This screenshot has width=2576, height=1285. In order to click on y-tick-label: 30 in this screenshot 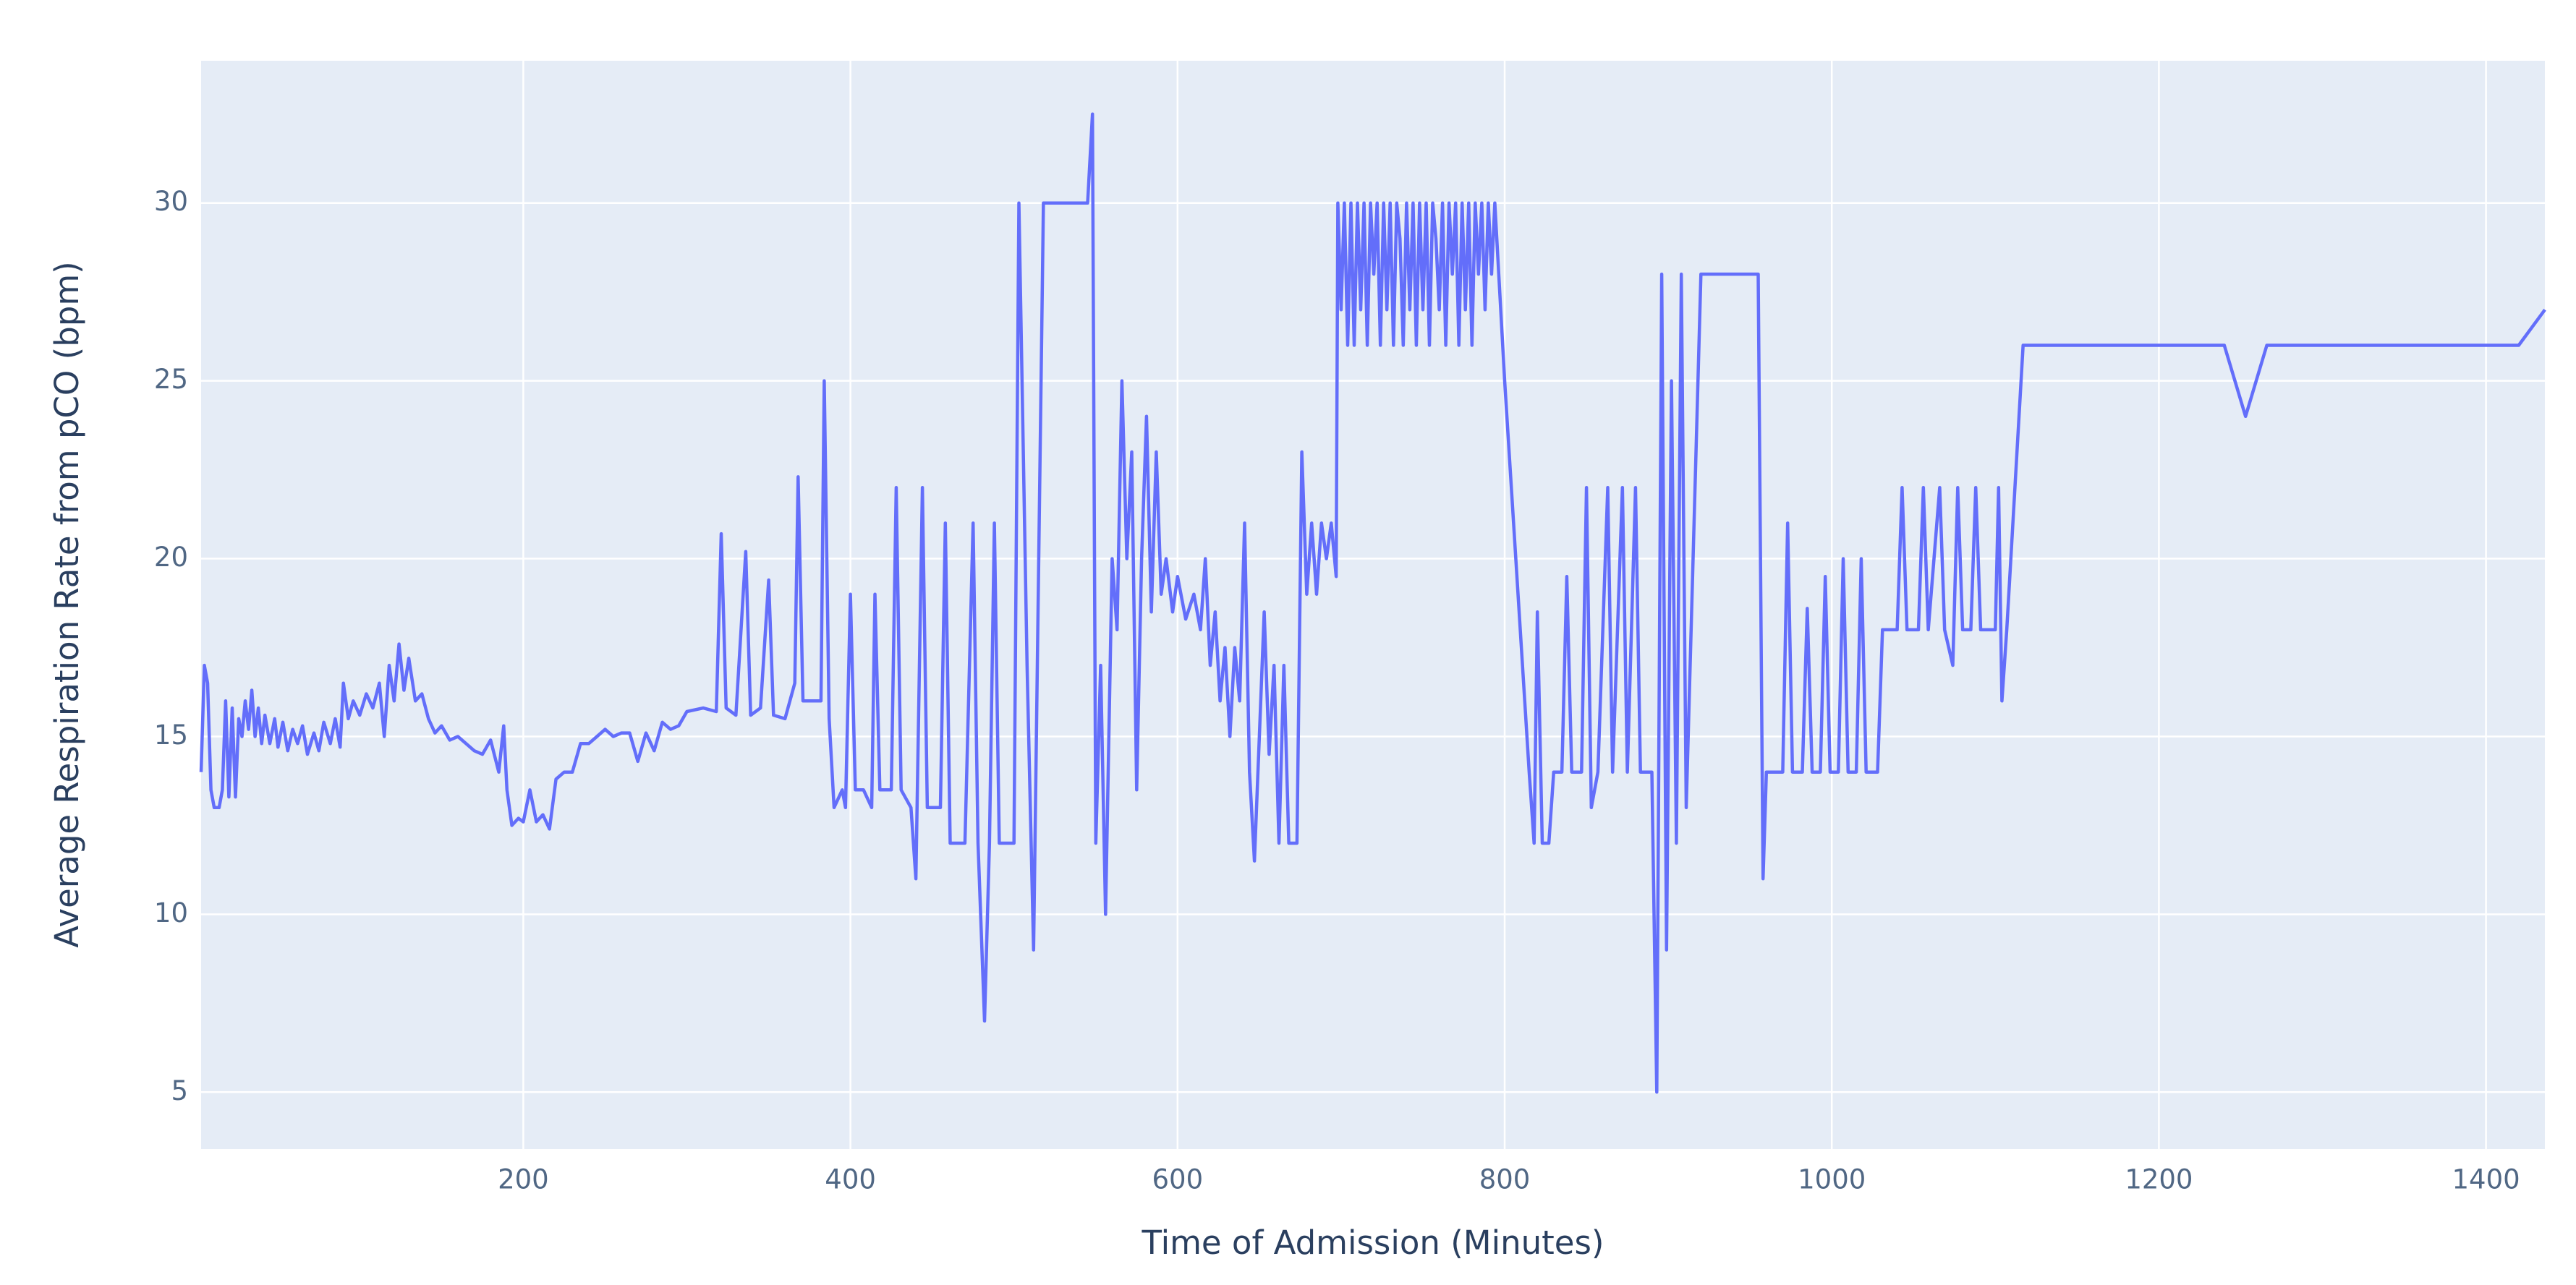, I will do `click(171, 201)`.